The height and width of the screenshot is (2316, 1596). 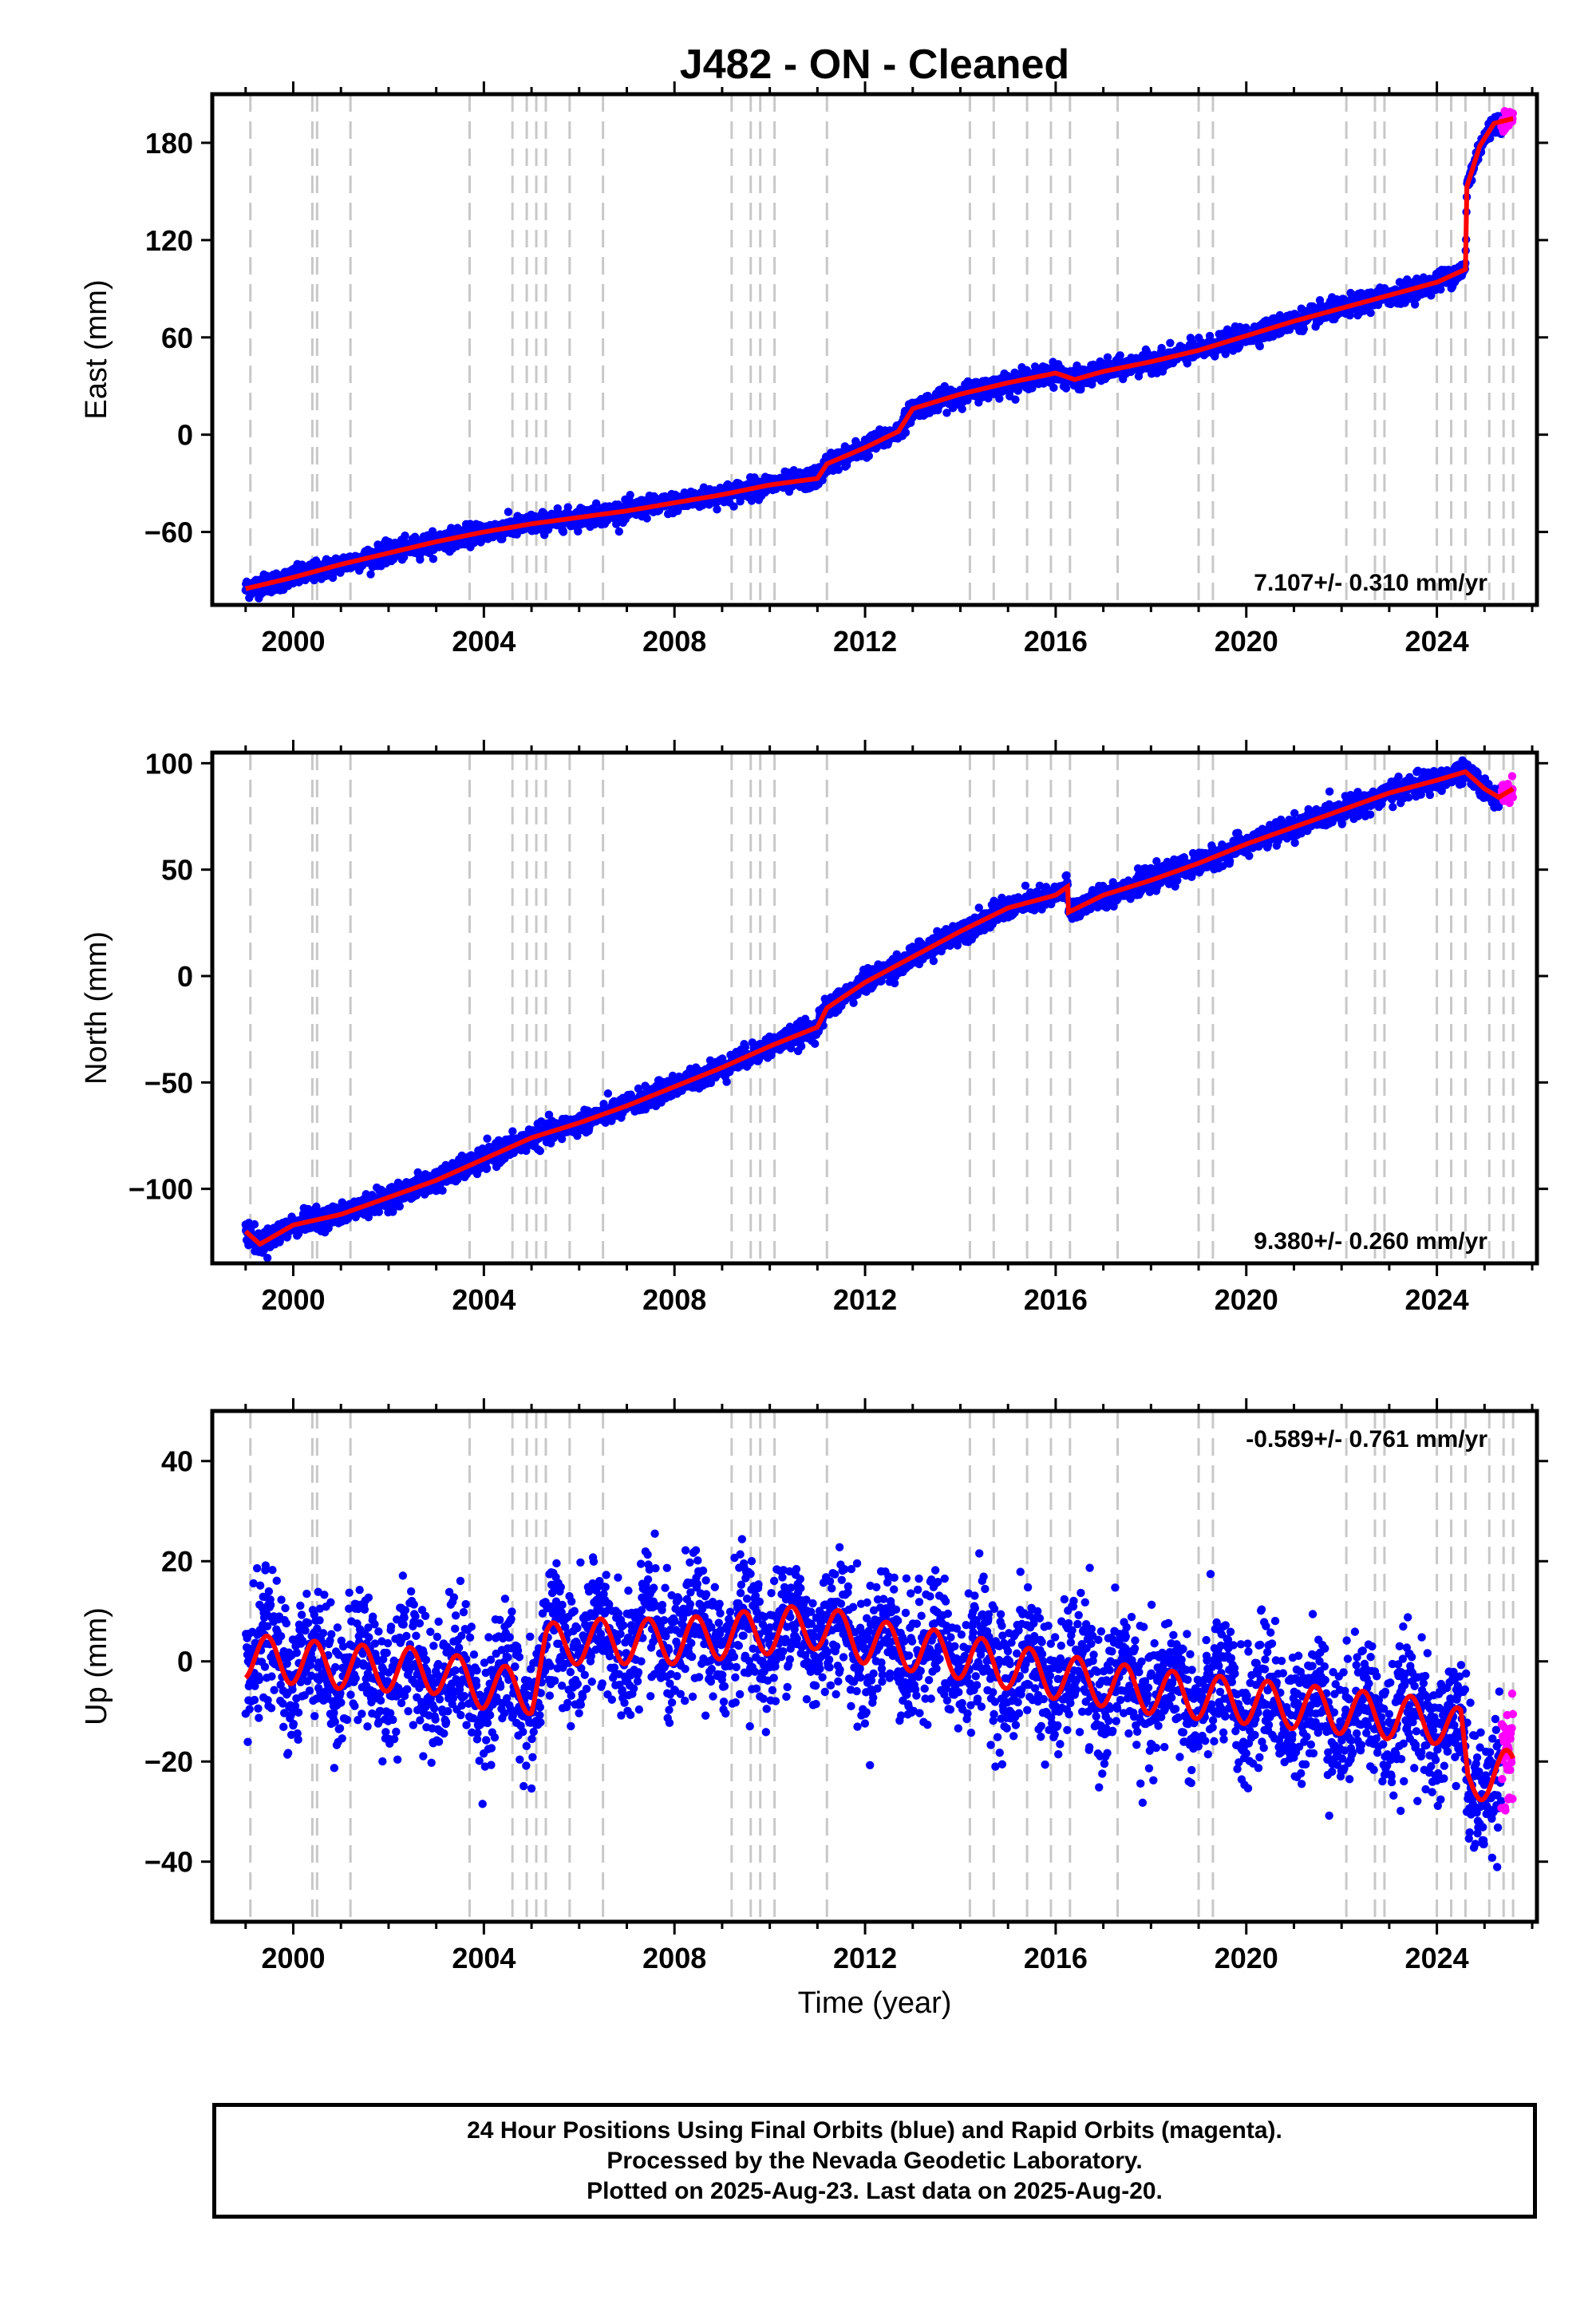 I want to click on y-tick-label: 120, so click(x=169, y=240).